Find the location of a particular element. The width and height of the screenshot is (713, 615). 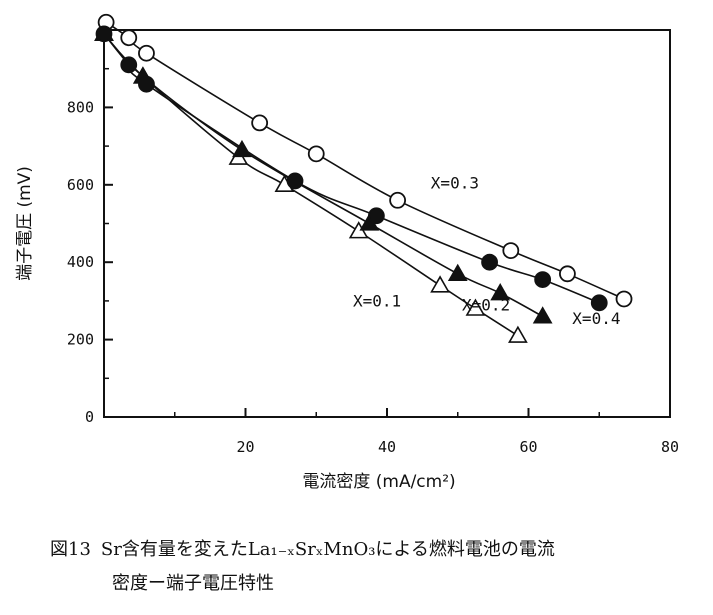

x-tick-label: 80 is located at coordinates (670, 447).